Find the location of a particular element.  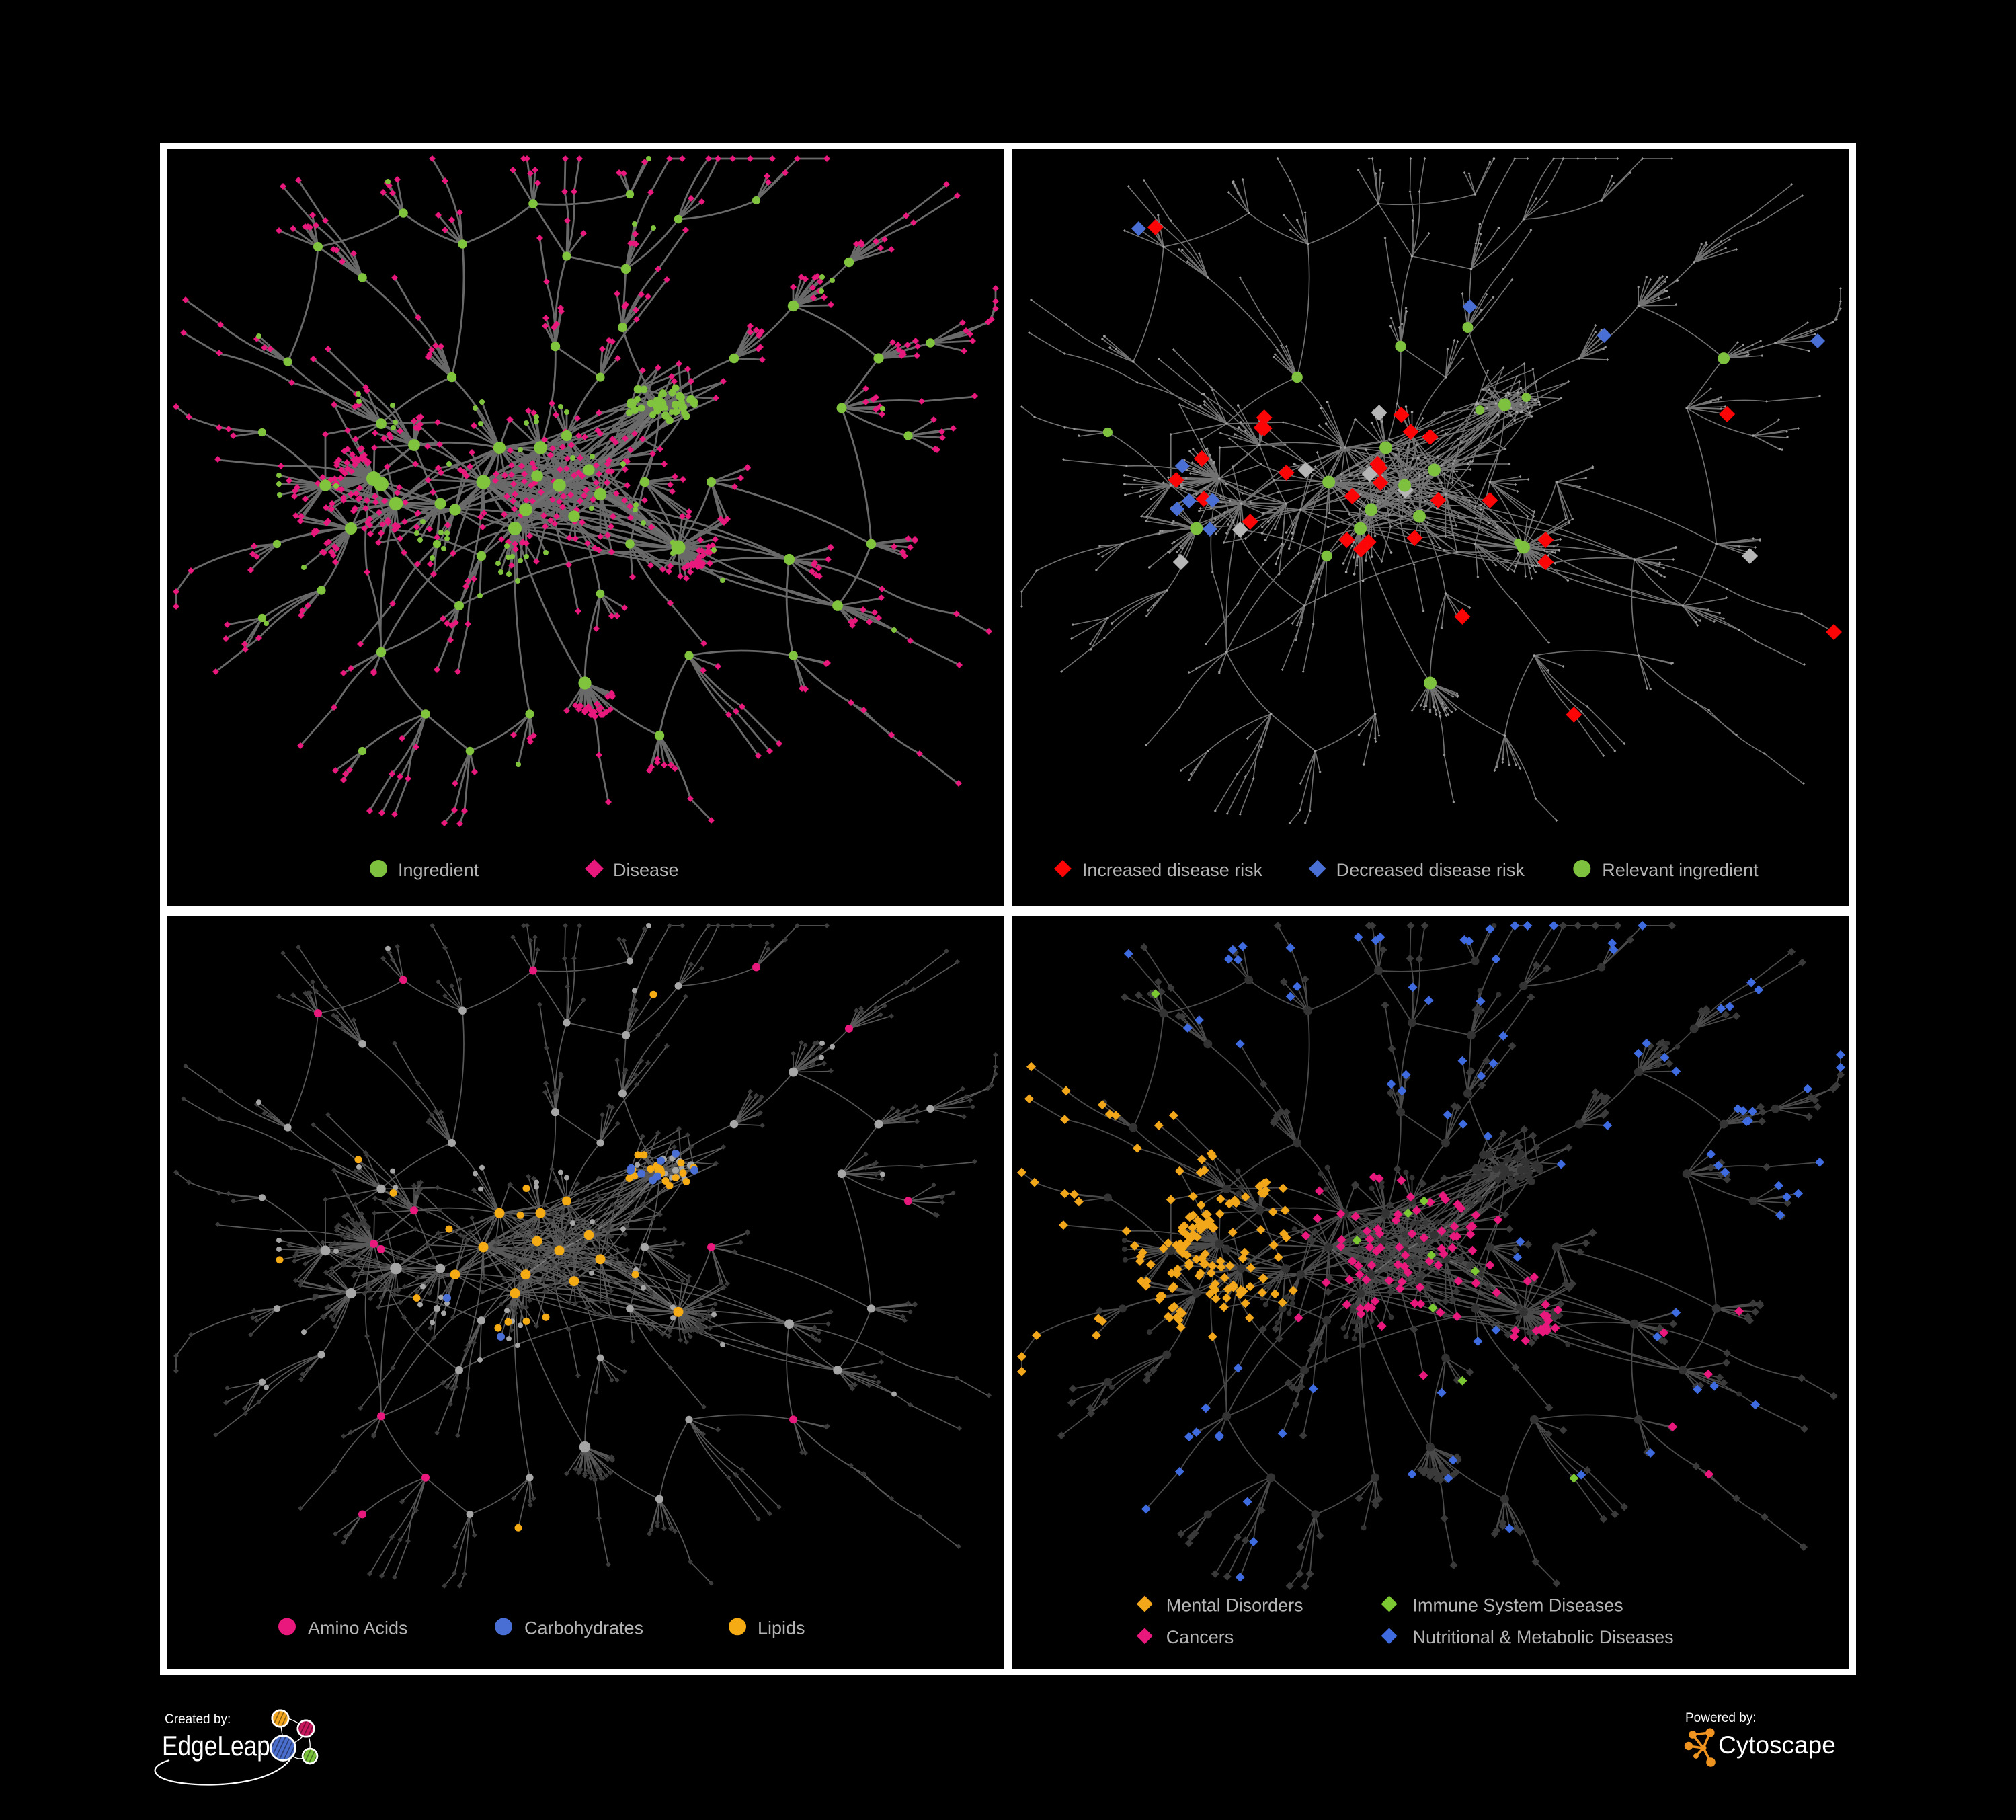

svg-text: Immune System Diseases is located at coordinates (1518, 1605).